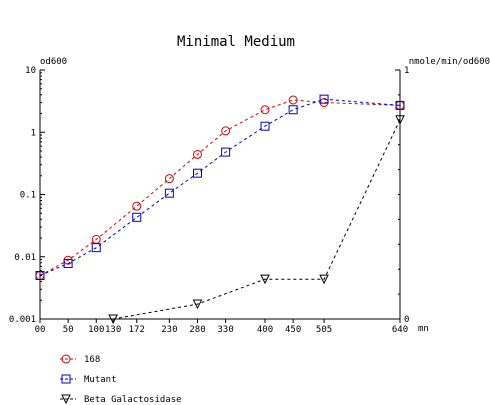 Image resolution: width=490 pixels, height=405 pixels. What do you see at coordinates (100, 380) in the screenshot?
I see `legend-label-mutant: Mutant` at bounding box center [100, 380].